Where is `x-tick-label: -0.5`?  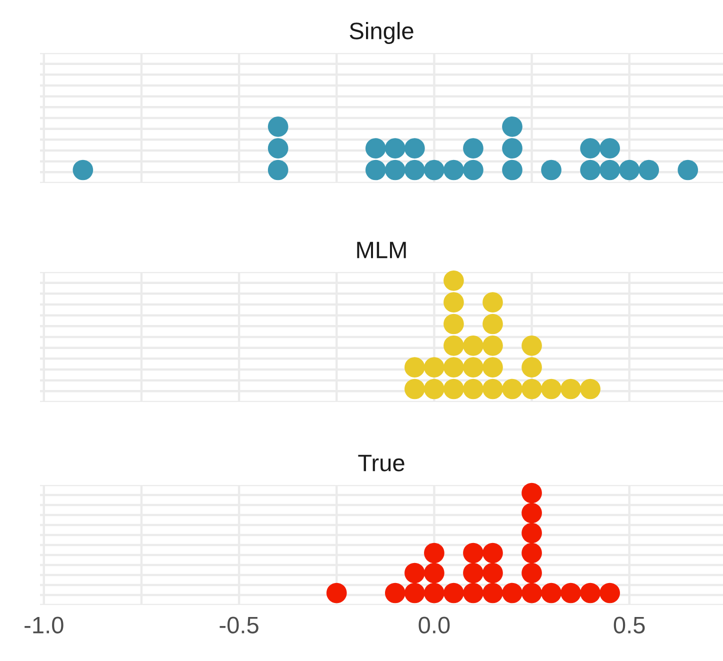 x-tick-label: -0.5 is located at coordinates (239, 625).